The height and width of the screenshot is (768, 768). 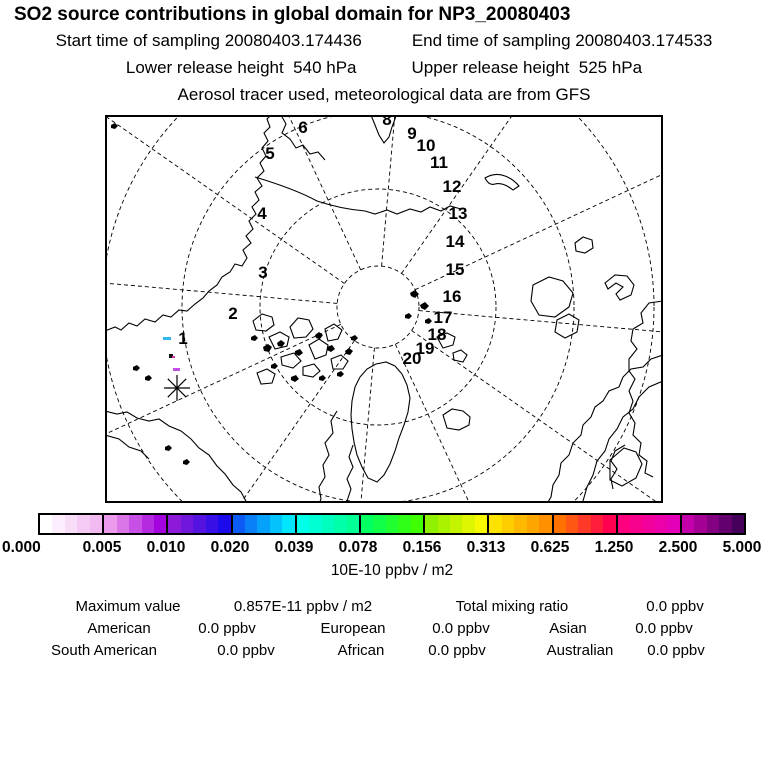 What do you see at coordinates (422, 547) in the screenshot?
I see `colorbar-scale-label: 0.156` at bounding box center [422, 547].